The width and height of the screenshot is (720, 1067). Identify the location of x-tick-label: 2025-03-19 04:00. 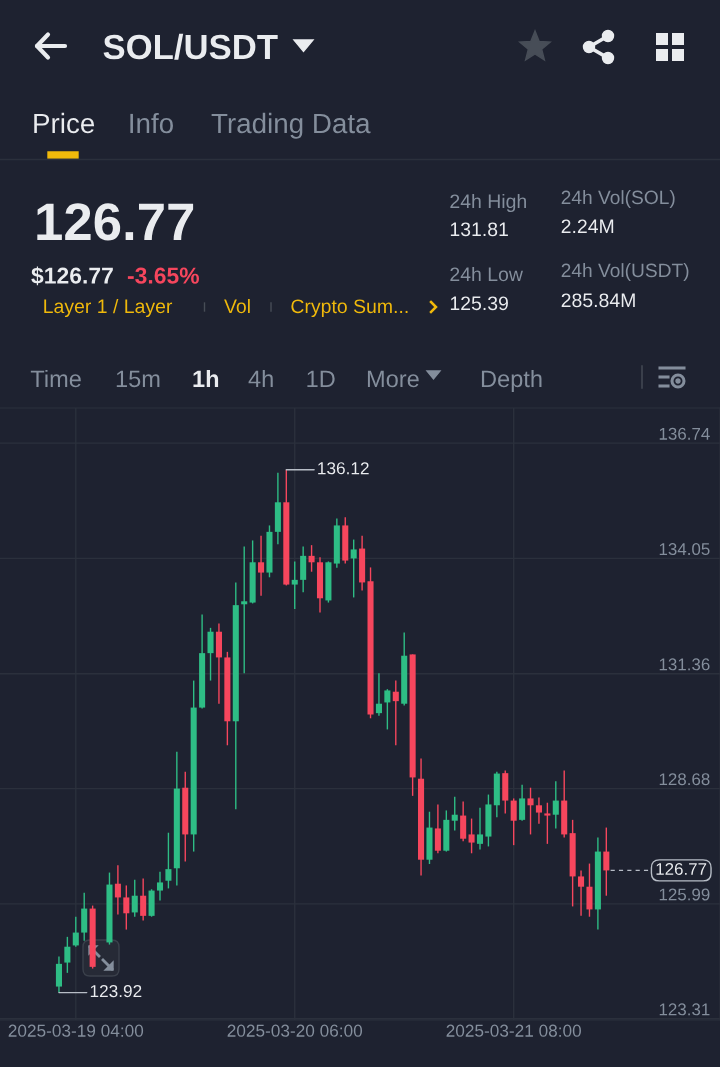
(76, 1030).